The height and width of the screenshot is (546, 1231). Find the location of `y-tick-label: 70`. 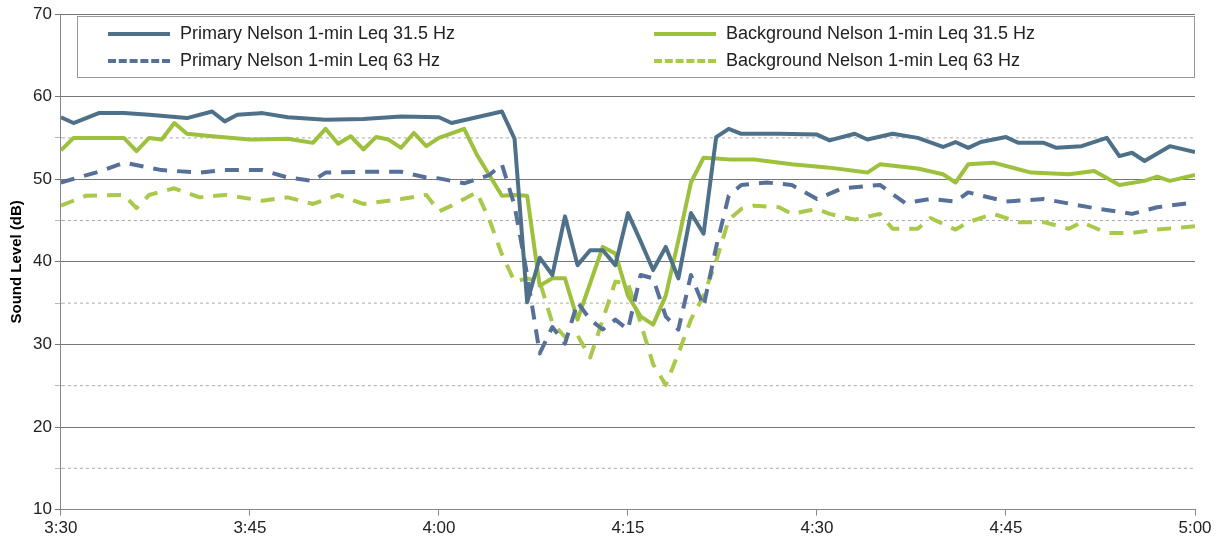

y-tick-label: 70 is located at coordinates (42, 13).